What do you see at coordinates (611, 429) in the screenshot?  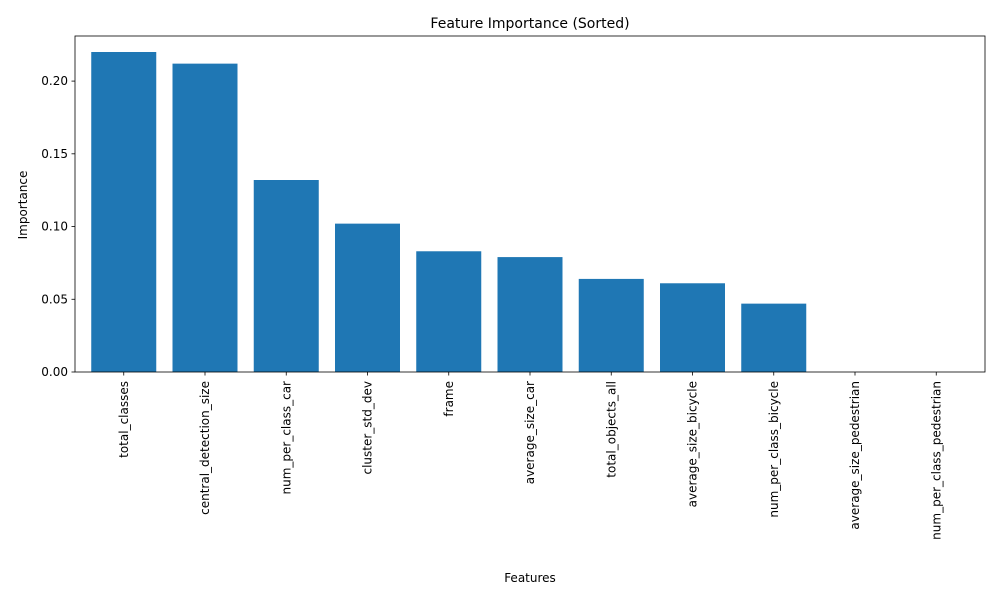 I see `x-tick-label: total_objects_all` at bounding box center [611, 429].